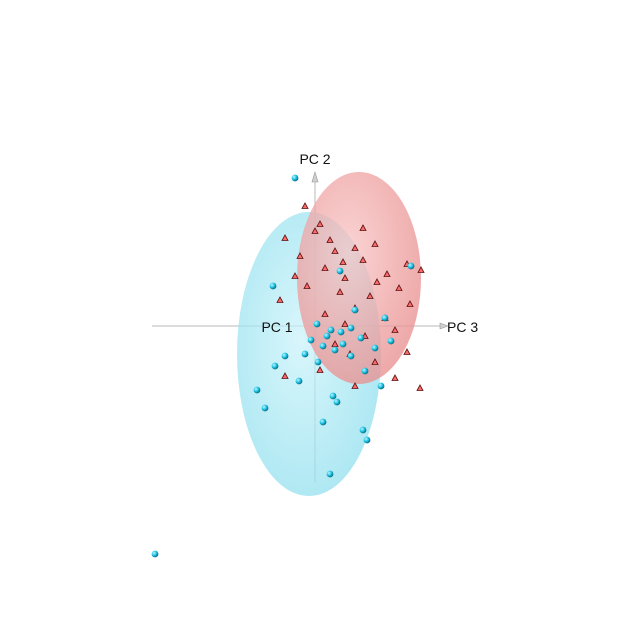 The width and height of the screenshot is (640, 640). I want to click on pc1-axis-label: PC 1, so click(276, 327).